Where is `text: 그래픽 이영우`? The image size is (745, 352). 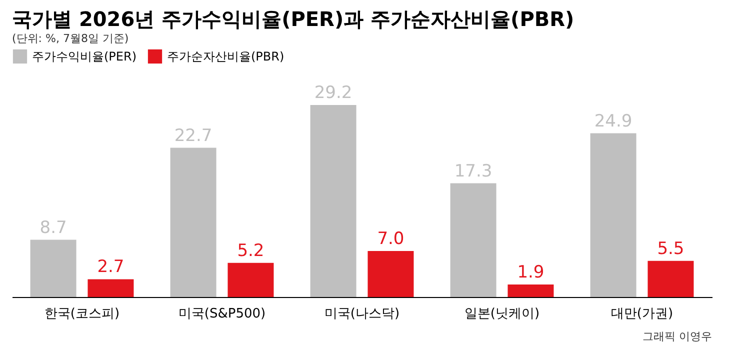
text: 그래픽 이영우 is located at coordinates (677, 336).